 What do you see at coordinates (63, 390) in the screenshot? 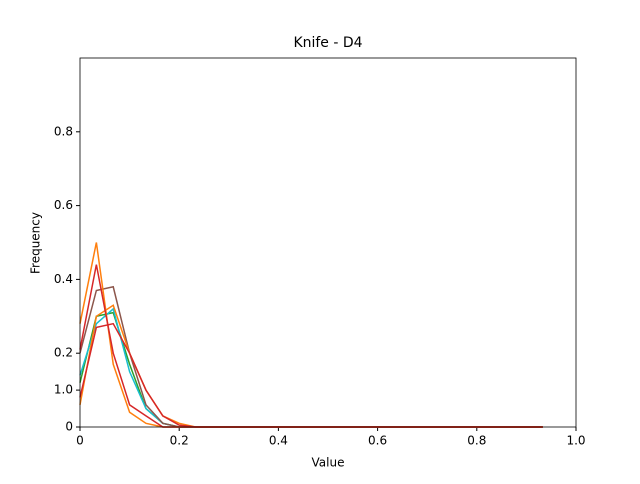
I see `y-tick-label: 1.0` at bounding box center [63, 390].